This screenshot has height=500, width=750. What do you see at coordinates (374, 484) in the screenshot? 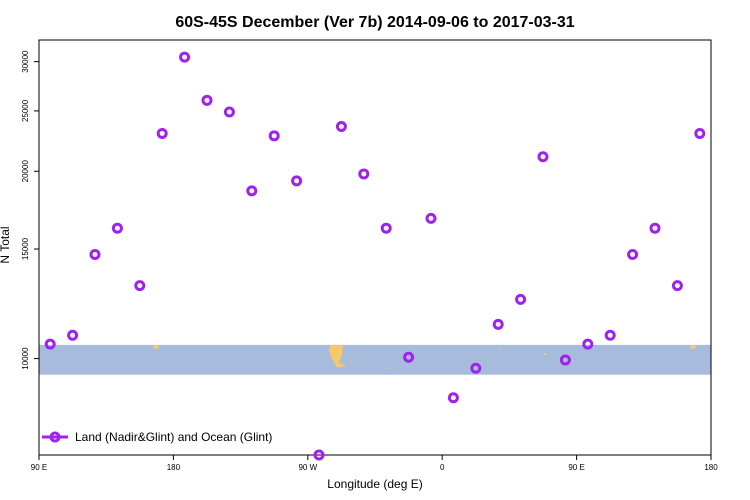
I see `x-axis-label: Longitude (deg E)` at bounding box center [374, 484].